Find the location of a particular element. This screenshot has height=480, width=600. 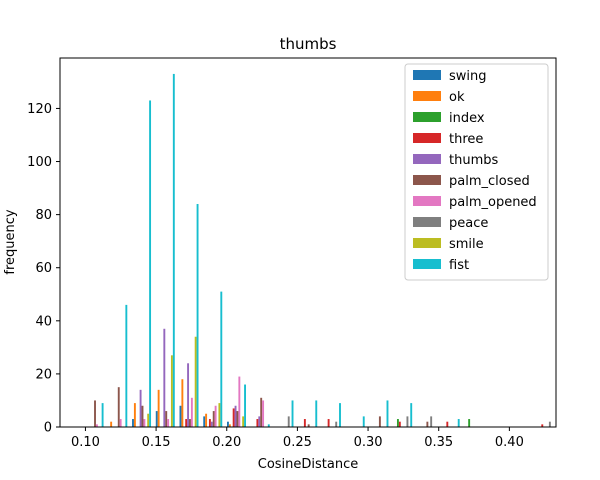

x-tick-label: 0.20 is located at coordinates (226, 442).